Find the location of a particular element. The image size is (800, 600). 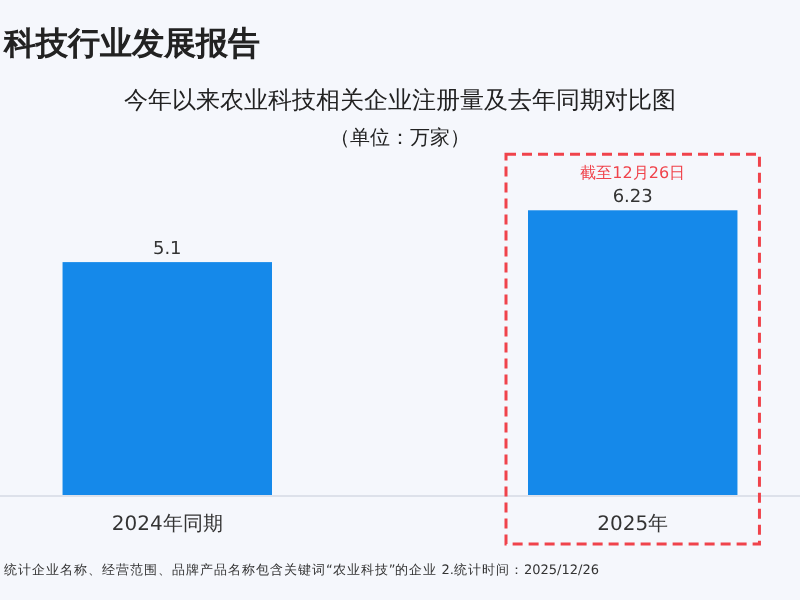

chart-title: 今年以来农业科技相关企业注册量及去年同期对比图 is located at coordinates (400, 100).